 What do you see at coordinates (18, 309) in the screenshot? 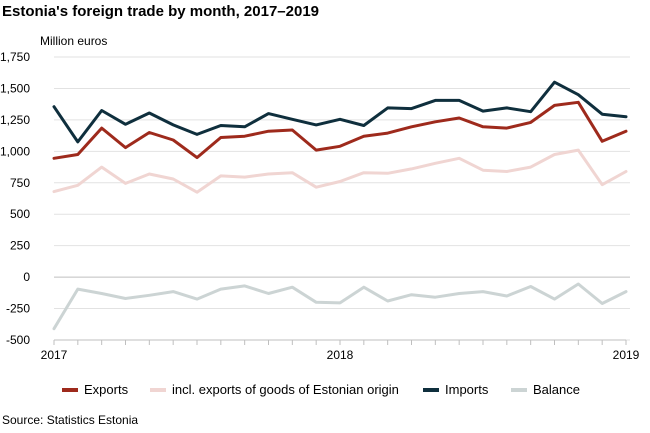
I see `y-tick-label: -250` at bounding box center [18, 309].